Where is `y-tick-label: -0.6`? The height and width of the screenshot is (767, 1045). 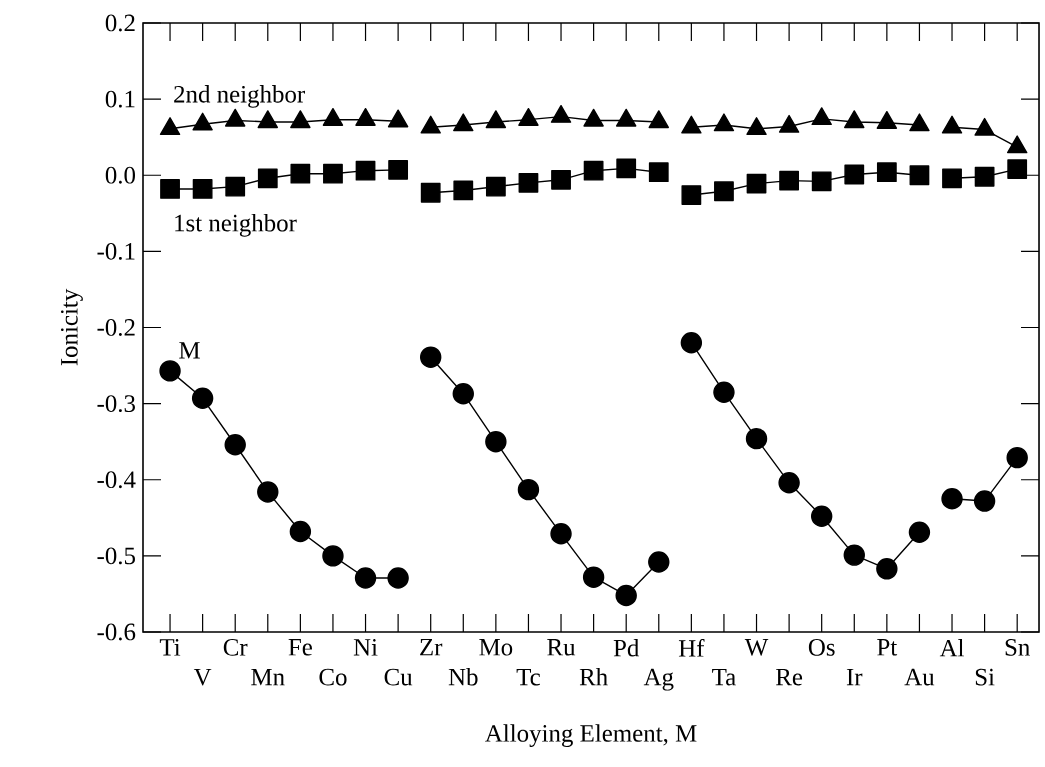
y-tick-label: -0.6 is located at coordinates (116, 632).